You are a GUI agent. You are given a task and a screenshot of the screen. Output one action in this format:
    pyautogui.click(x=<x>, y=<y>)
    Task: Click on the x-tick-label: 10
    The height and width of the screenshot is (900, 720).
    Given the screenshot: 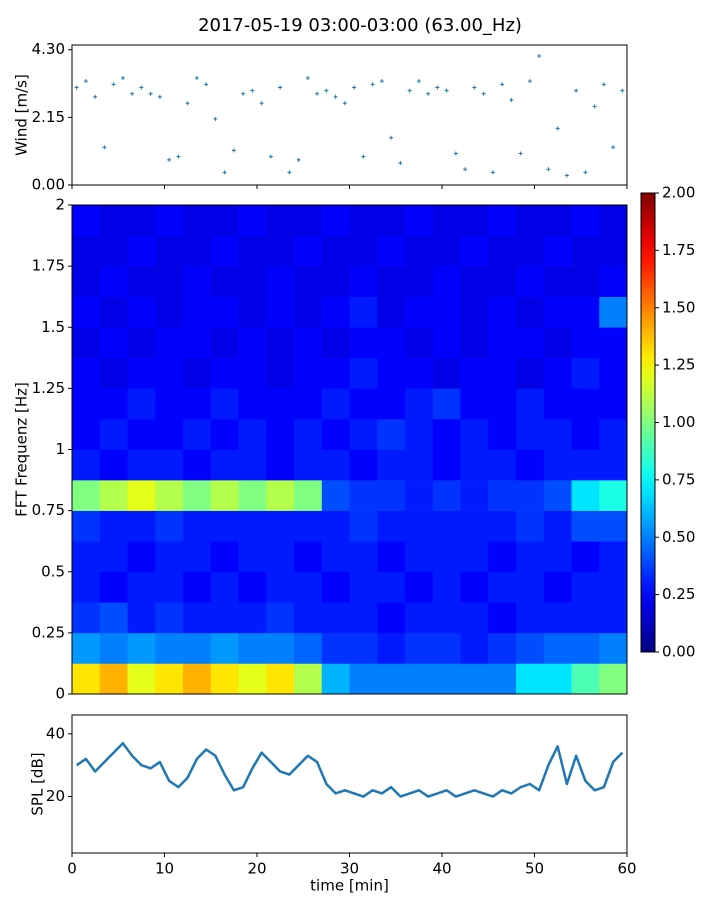 What is the action you would take?
    pyautogui.click(x=164, y=869)
    